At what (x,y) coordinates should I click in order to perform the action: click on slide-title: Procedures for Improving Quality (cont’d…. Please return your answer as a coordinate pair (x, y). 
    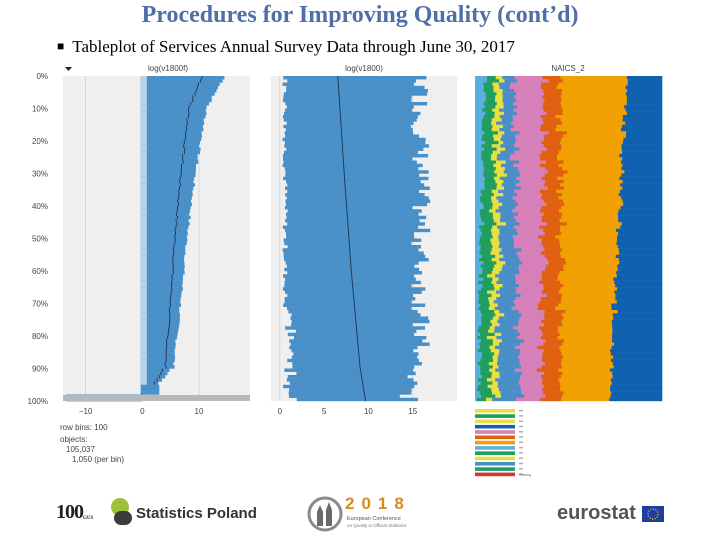
    Looking at the image, I should click on (360, 15).